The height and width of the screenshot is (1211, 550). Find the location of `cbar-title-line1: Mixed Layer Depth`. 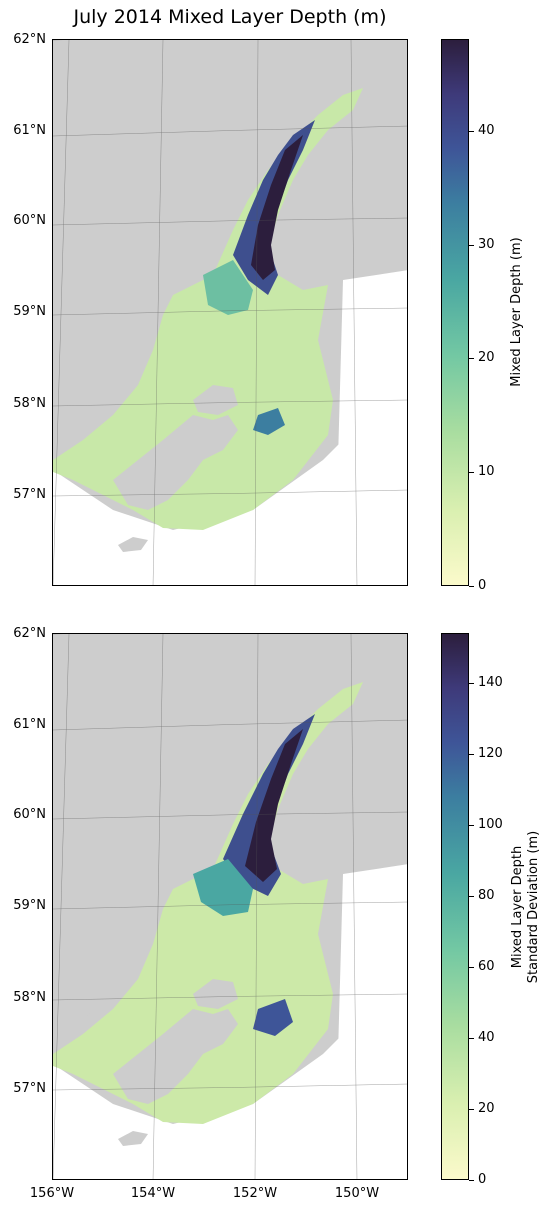

cbar-title-line1: Mixed Layer Depth is located at coordinates (517, 907).